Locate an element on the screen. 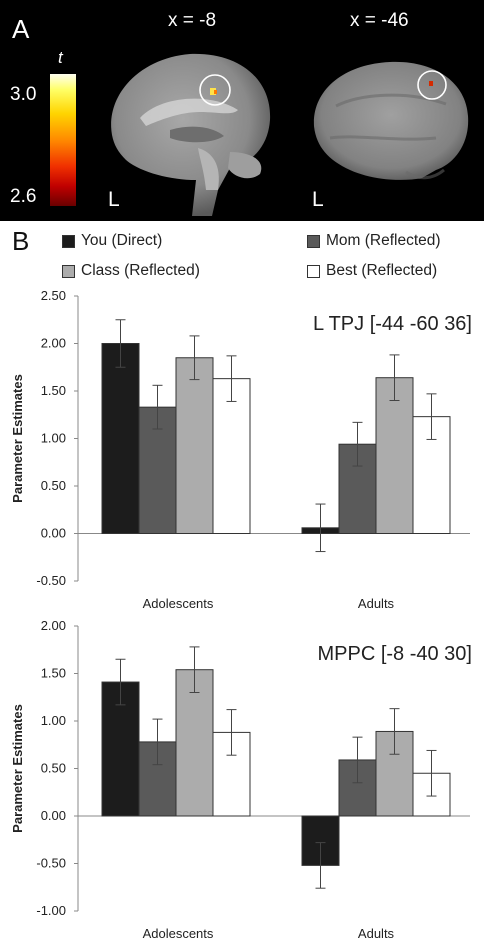  y-tick-label: 2.50 is located at coordinates (53, 295).